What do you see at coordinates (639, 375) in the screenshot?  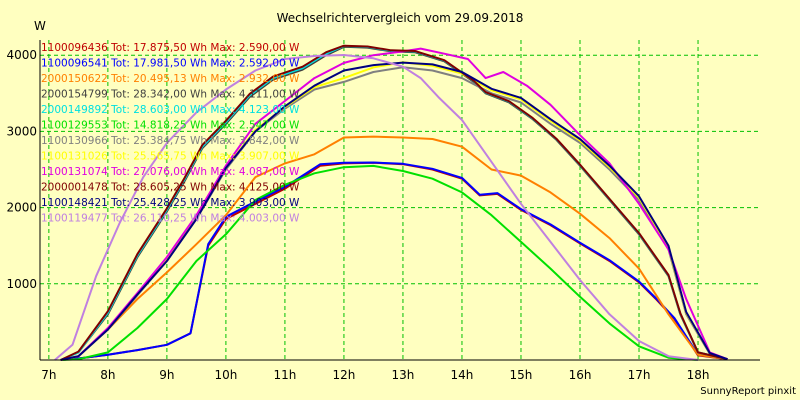 I see `x-tick-label: 17h` at bounding box center [639, 375].